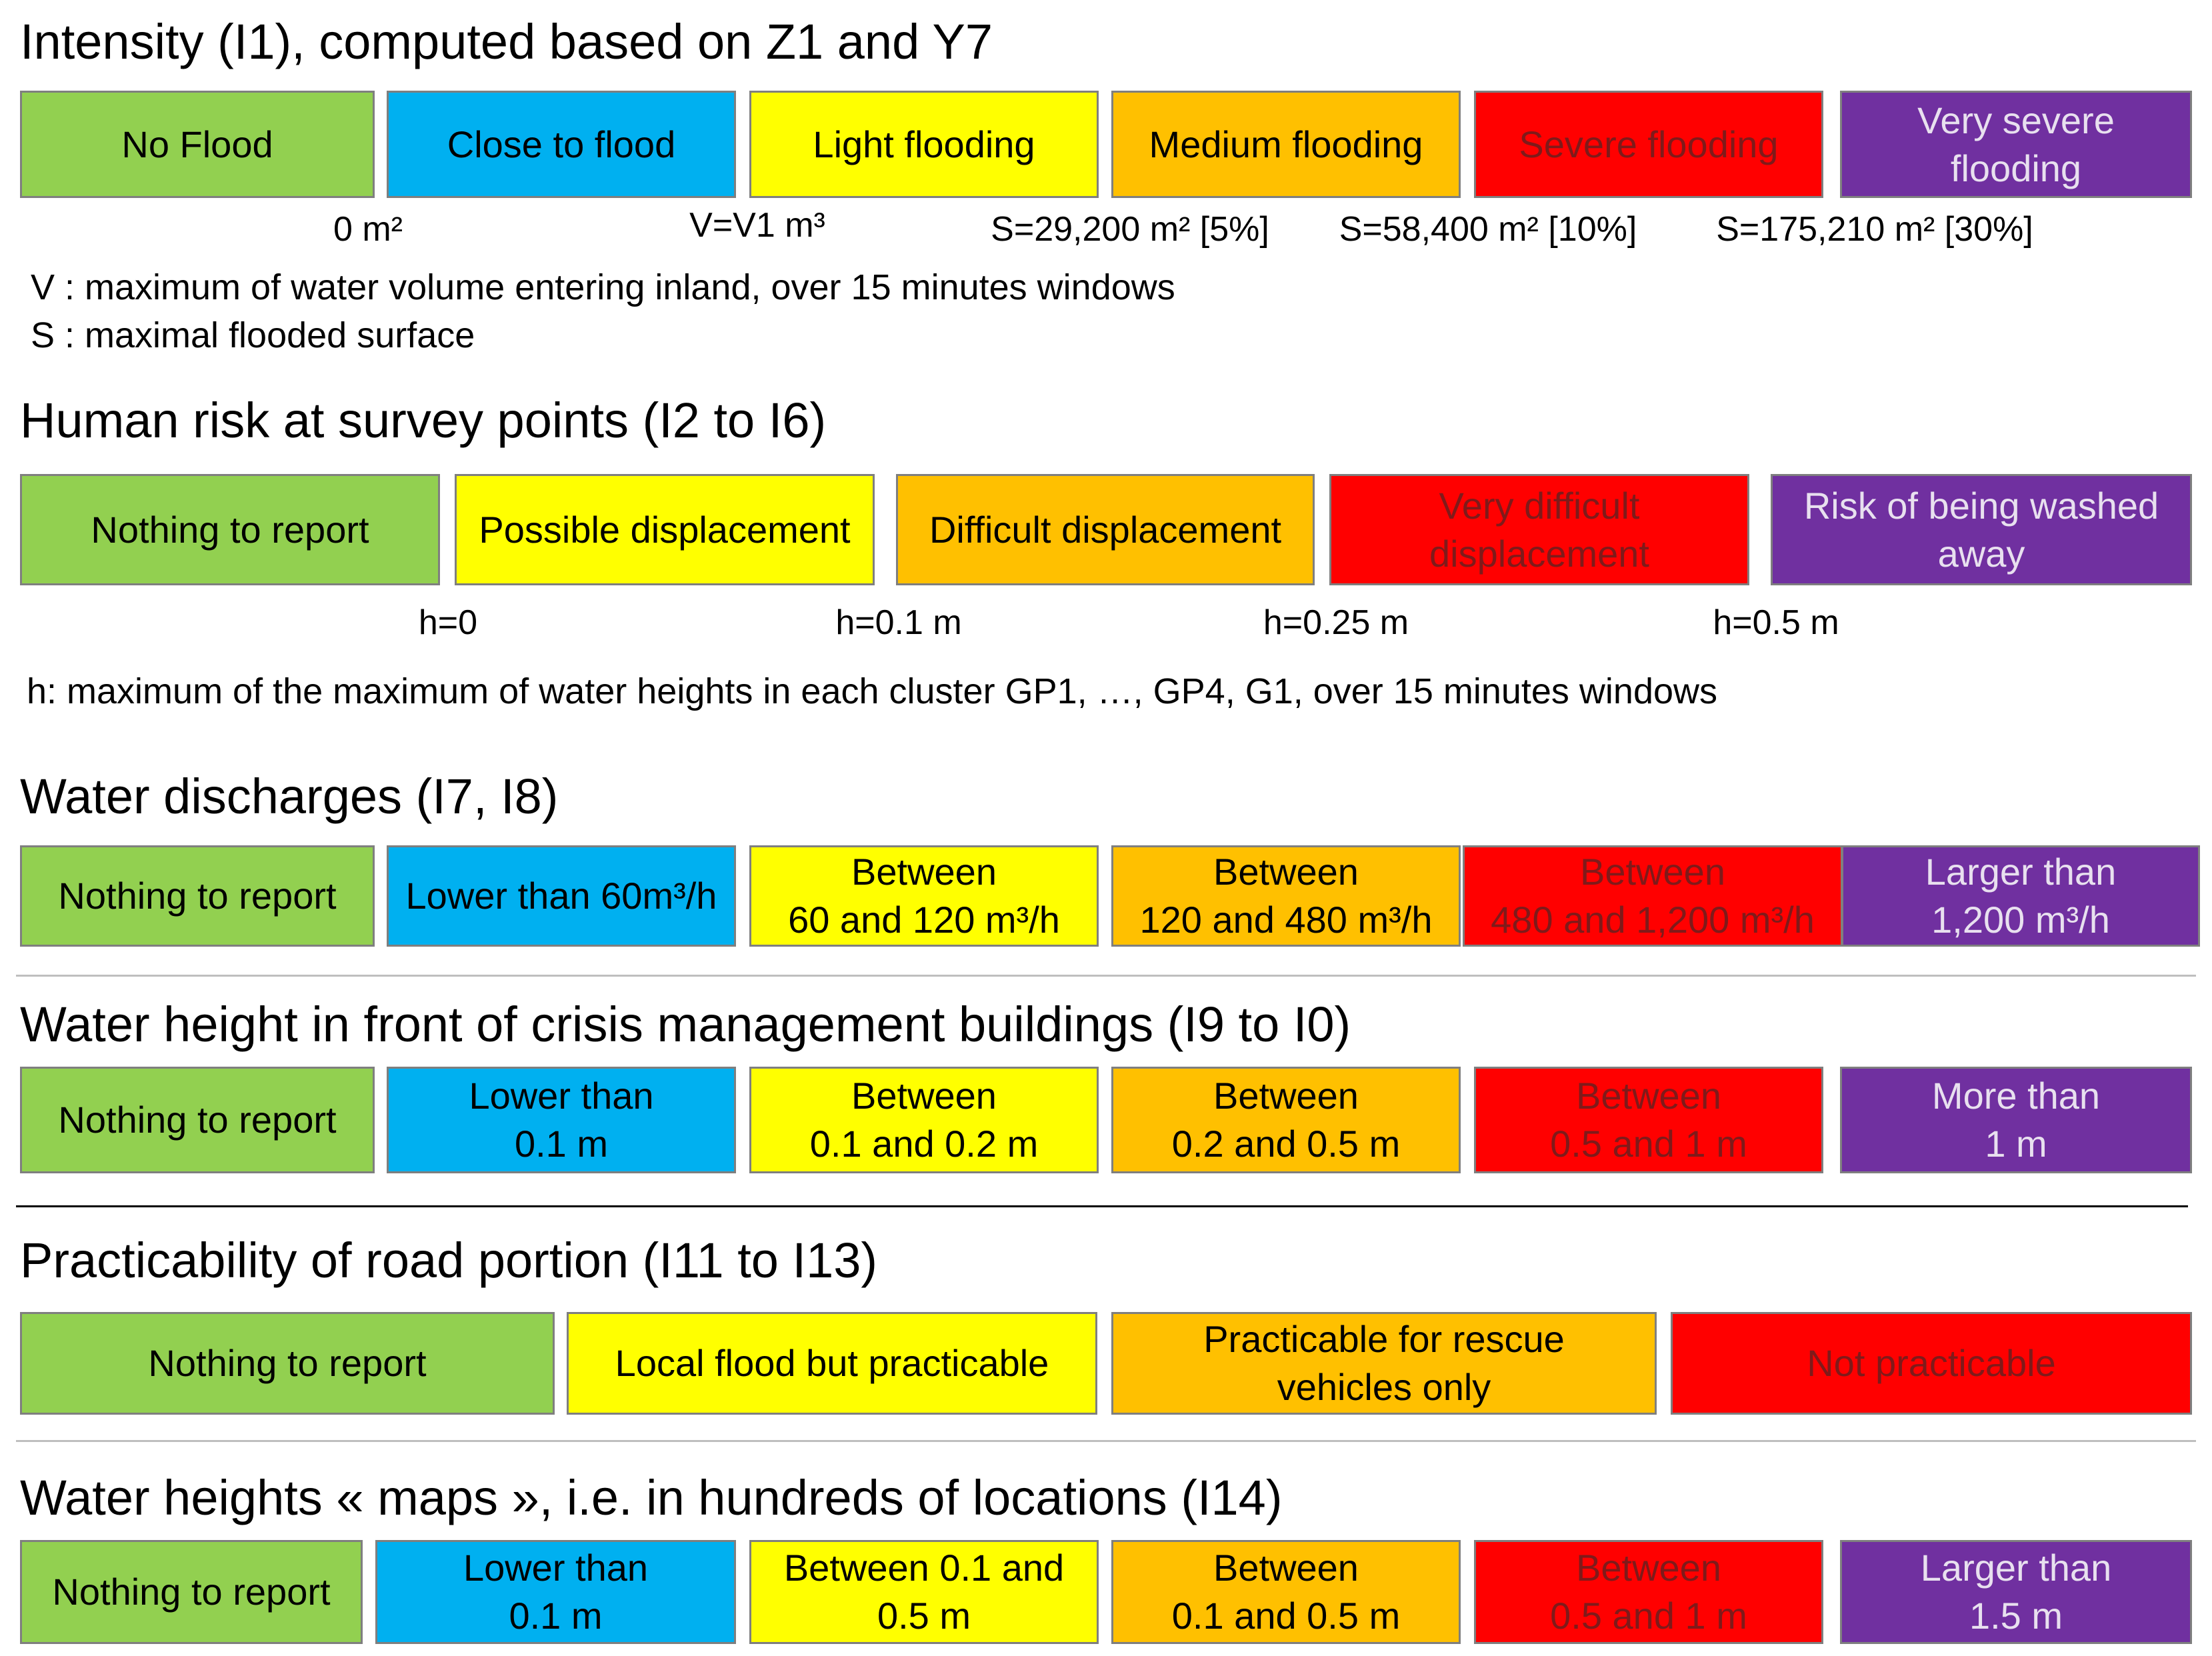 This screenshot has width=2212, height=1656. What do you see at coordinates (2016, 144) in the screenshot?
I see `intensity-box-very-severe-flooding: Very severe flooding` at bounding box center [2016, 144].